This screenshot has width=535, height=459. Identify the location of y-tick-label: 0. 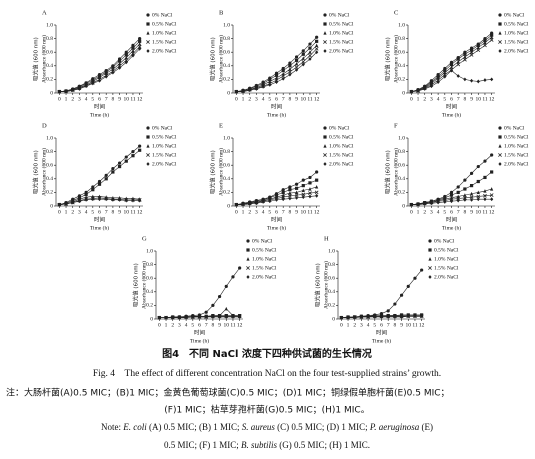
(151, 319).